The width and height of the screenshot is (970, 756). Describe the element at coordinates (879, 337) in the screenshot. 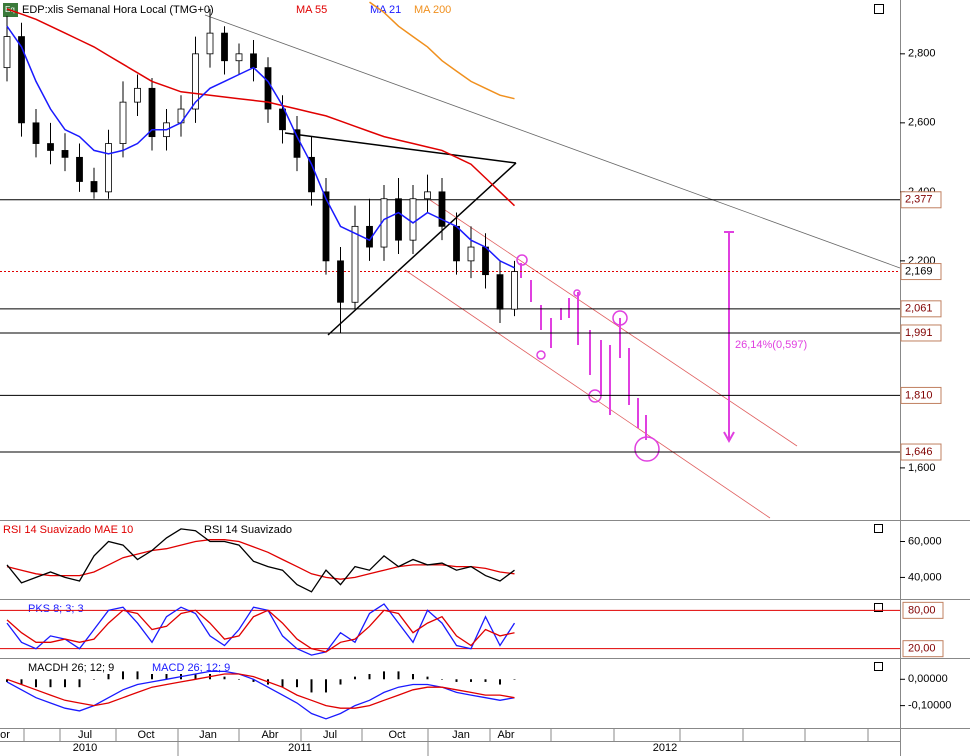

I see `window-buttons` at that location.